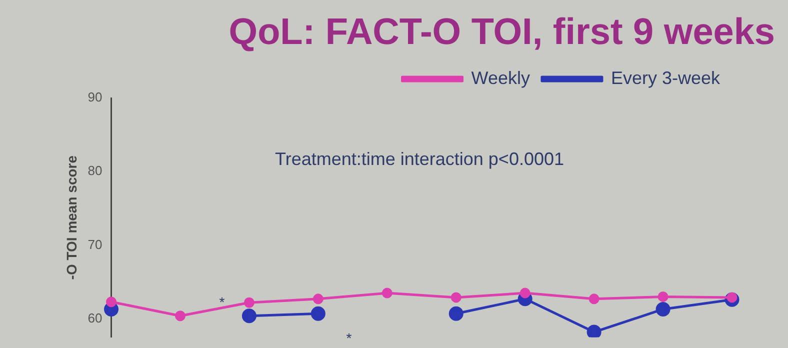  I want to click on legend-label: Weekly, so click(500, 78).